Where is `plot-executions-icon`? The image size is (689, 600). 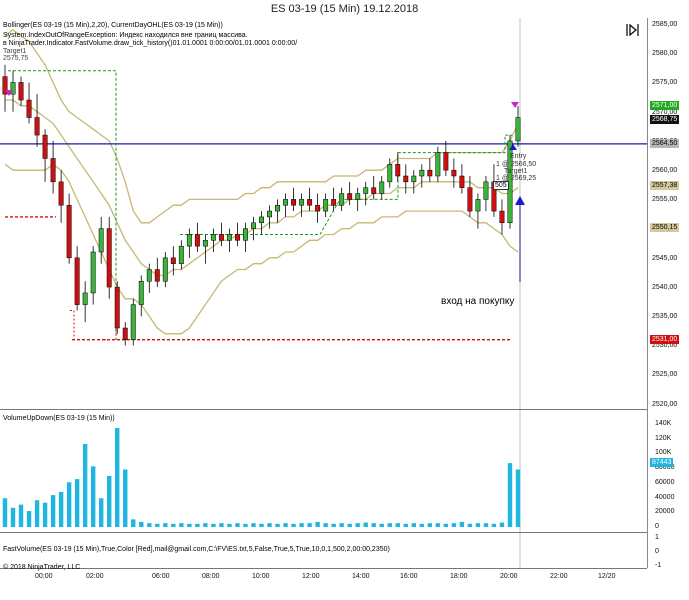
plot-executions-icon is located at coordinates (633, 30).